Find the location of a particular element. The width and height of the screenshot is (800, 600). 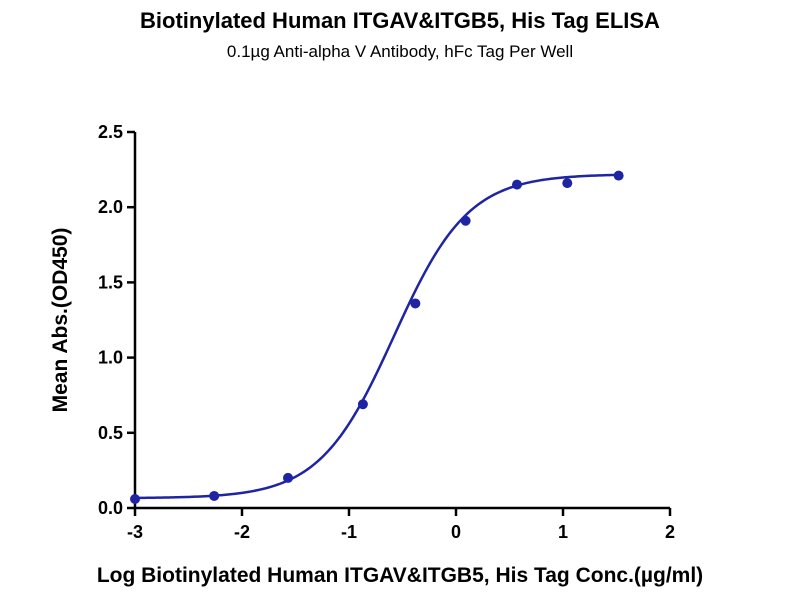

x-tick-label: -2 is located at coordinates (242, 532).